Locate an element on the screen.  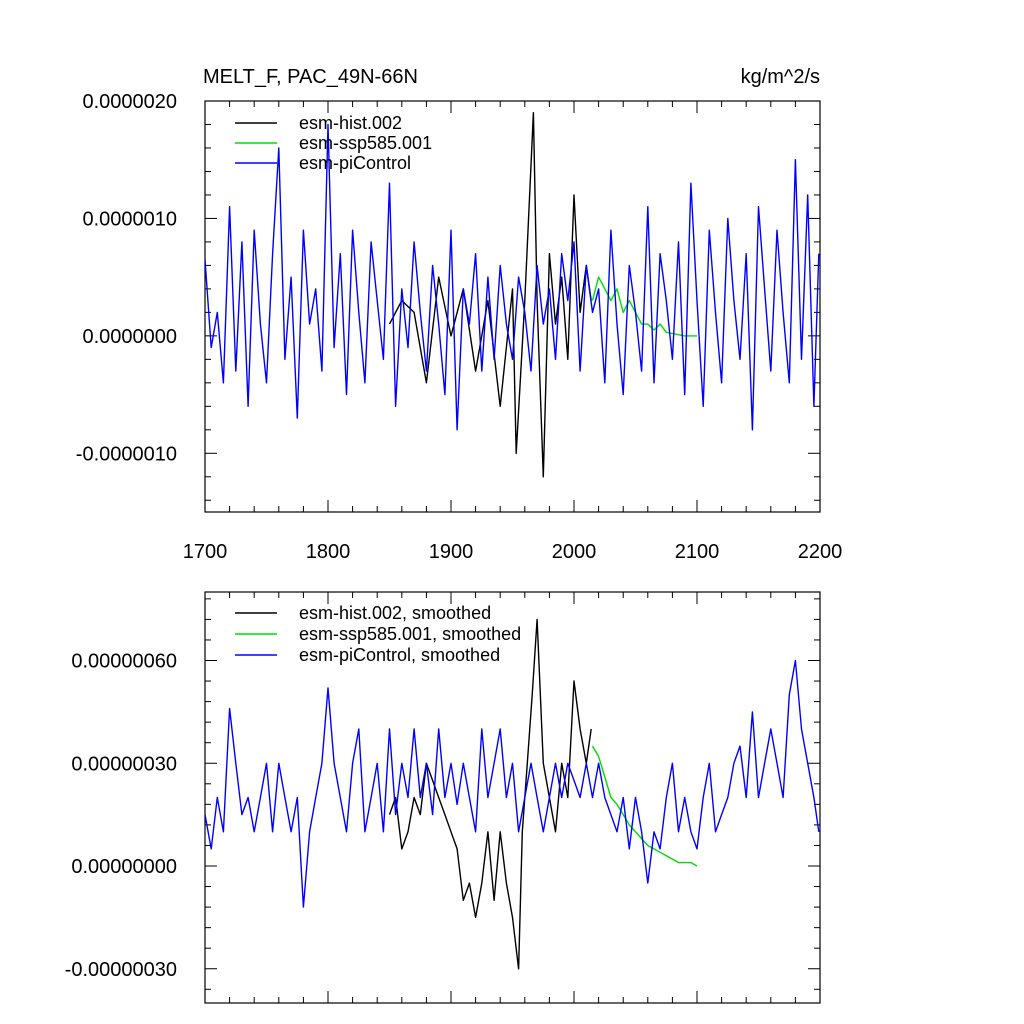
legend-label: esm-ssp585.001 is located at coordinates (365, 143).